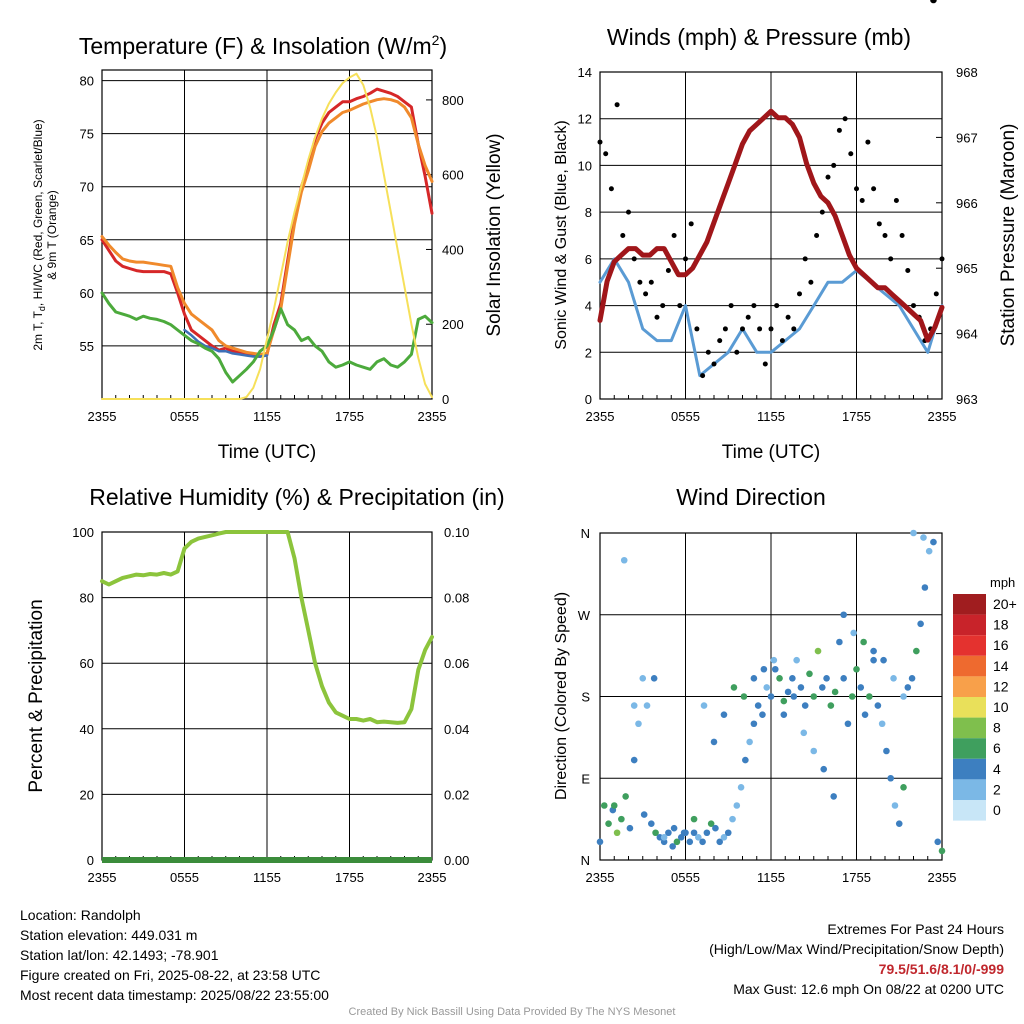  What do you see at coordinates (456, 794) in the screenshot?
I see `rh-chart-right-tick-label: 0.02` at bounding box center [456, 794].